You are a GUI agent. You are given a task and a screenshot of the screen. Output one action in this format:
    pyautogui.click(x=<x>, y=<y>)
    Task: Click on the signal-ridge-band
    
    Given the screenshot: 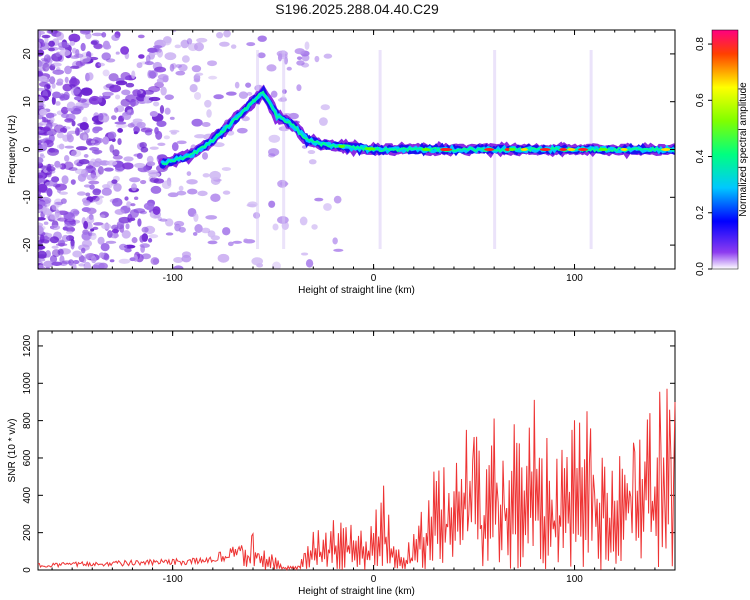 What is the action you would take?
    pyautogui.click(x=418, y=128)
    